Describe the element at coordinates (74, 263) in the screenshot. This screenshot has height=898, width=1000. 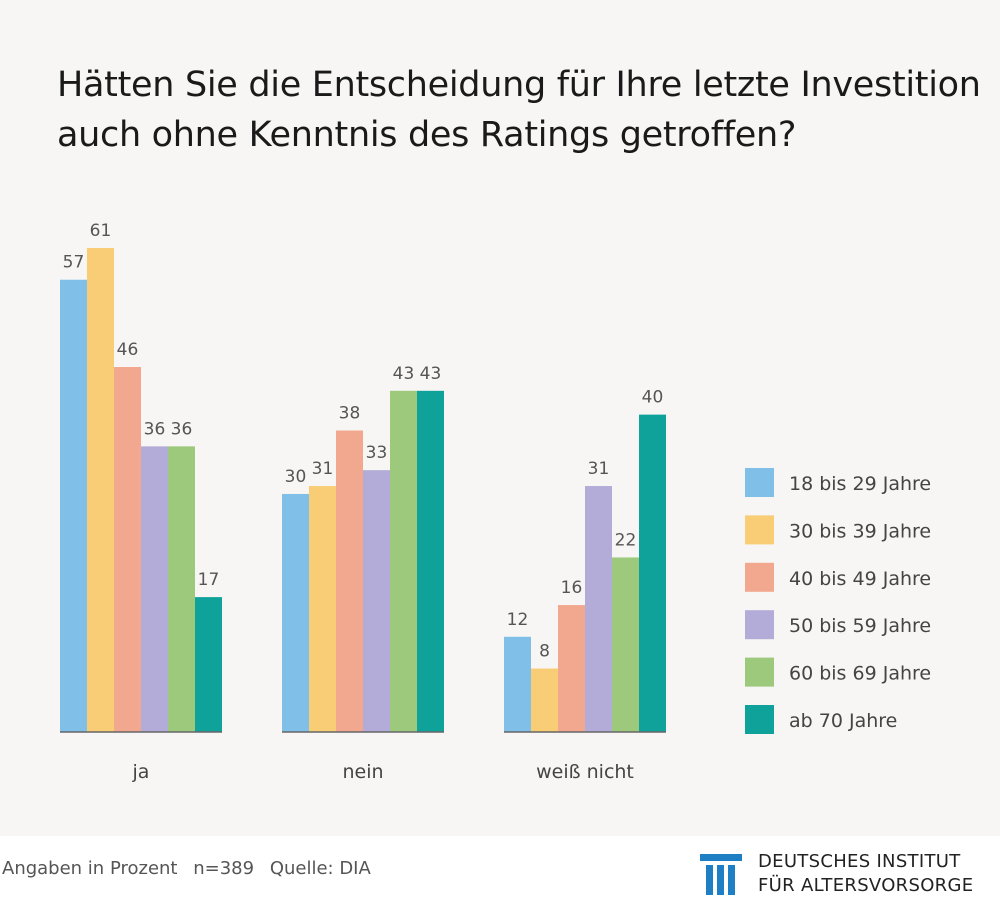
I see `value-label-1-1: 57` at that location.